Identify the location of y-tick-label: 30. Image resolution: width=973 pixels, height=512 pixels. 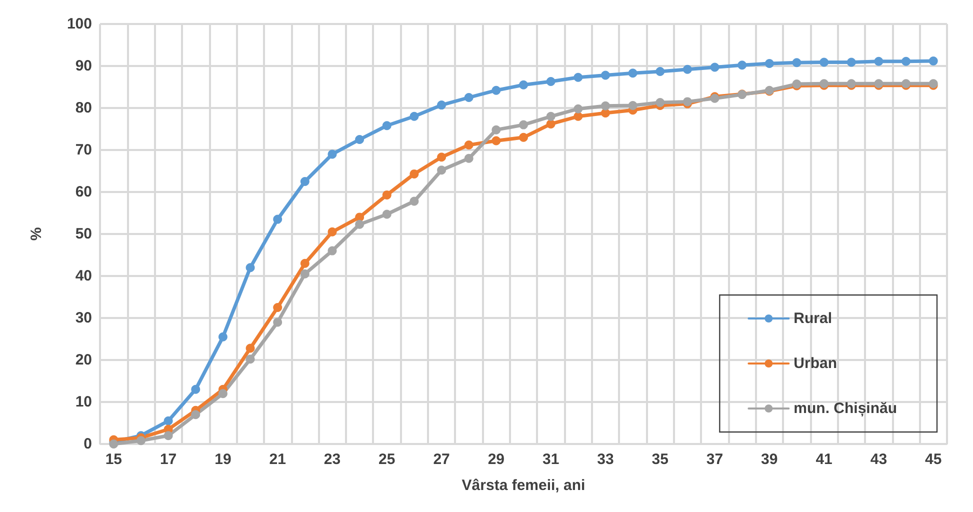
(83, 318).